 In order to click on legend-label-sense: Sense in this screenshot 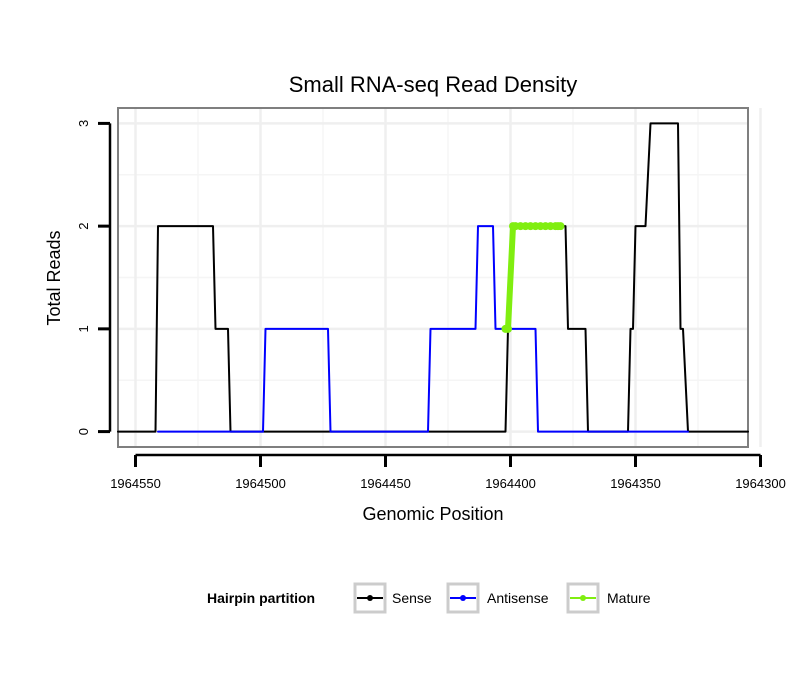, I will do `click(412, 598)`.